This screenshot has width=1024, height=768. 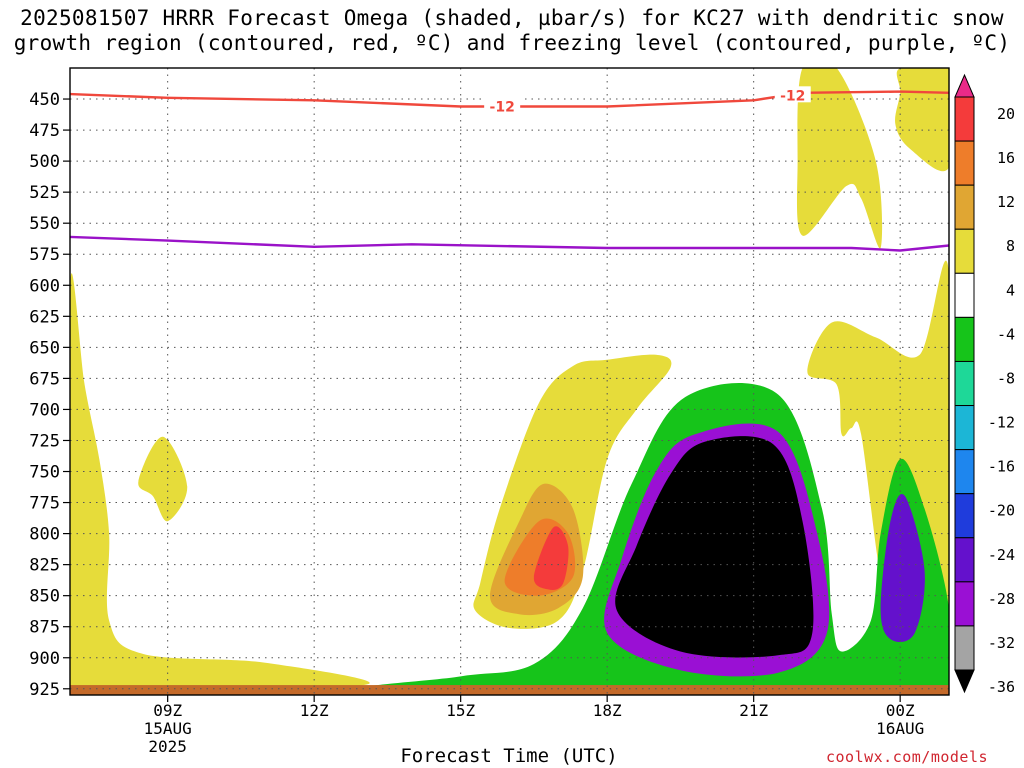 I want to click on y-tick-label: 550, so click(x=44, y=224).